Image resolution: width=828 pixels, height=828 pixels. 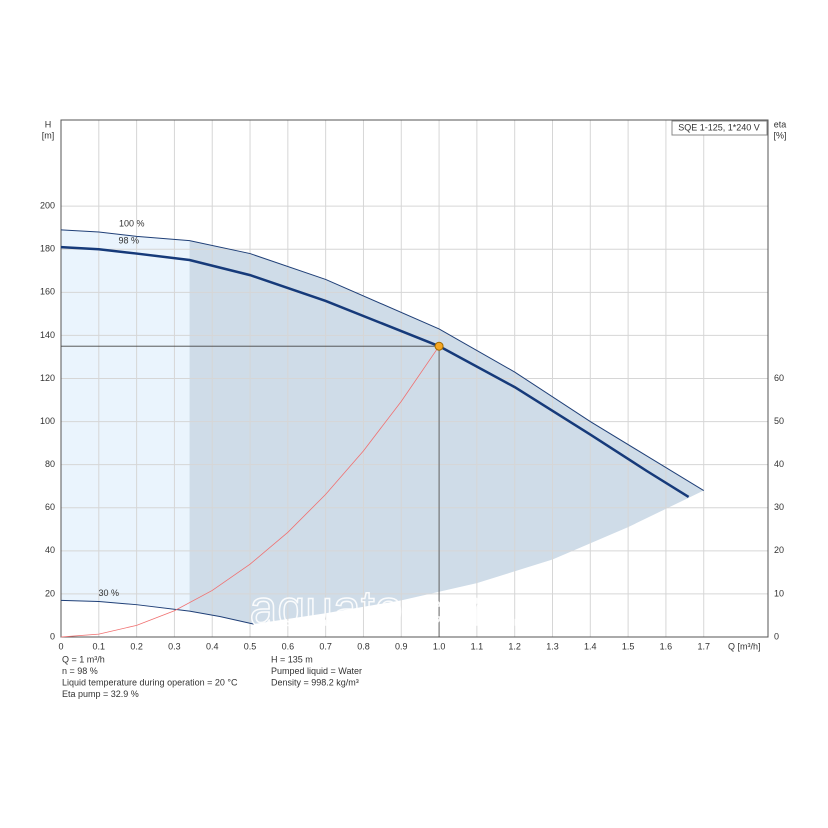 I want to click on y-tick-label: 40, so click(x=50, y=550).